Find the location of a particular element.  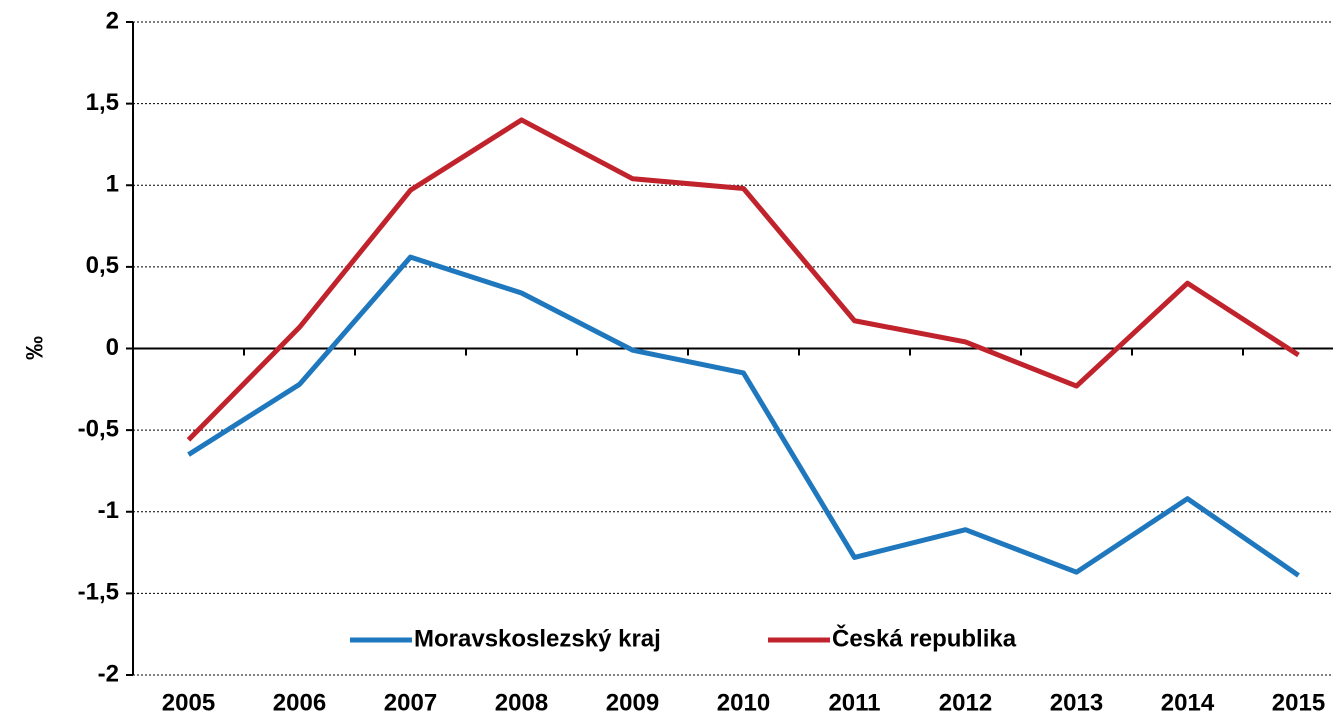

y-tick-label: -0,5 is located at coordinates (98, 428).